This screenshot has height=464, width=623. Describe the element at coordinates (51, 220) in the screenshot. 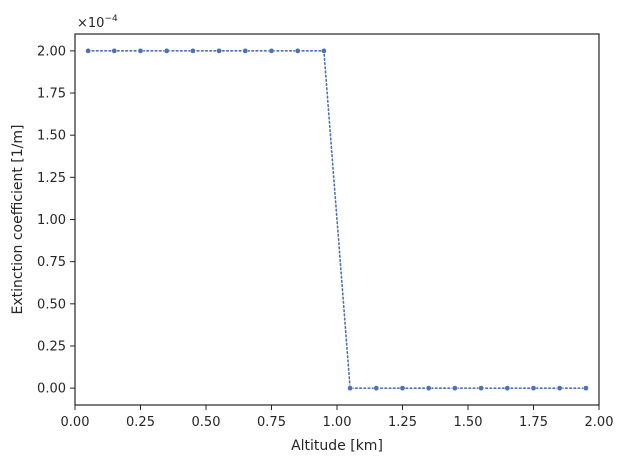

I see `y-tick-label: 1.00` at that location.